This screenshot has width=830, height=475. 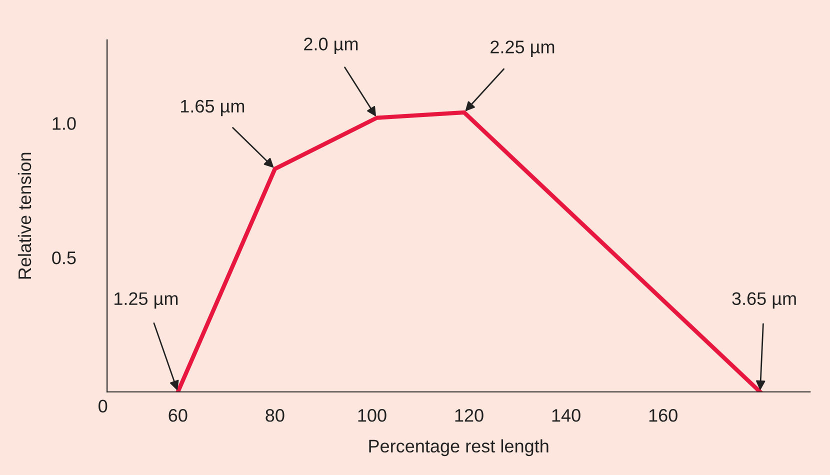 What do you see at coordinates (458, 447) in the screenshot?
I see `x-axis-title: Percentage rest length` at bounding box center [458, 447].